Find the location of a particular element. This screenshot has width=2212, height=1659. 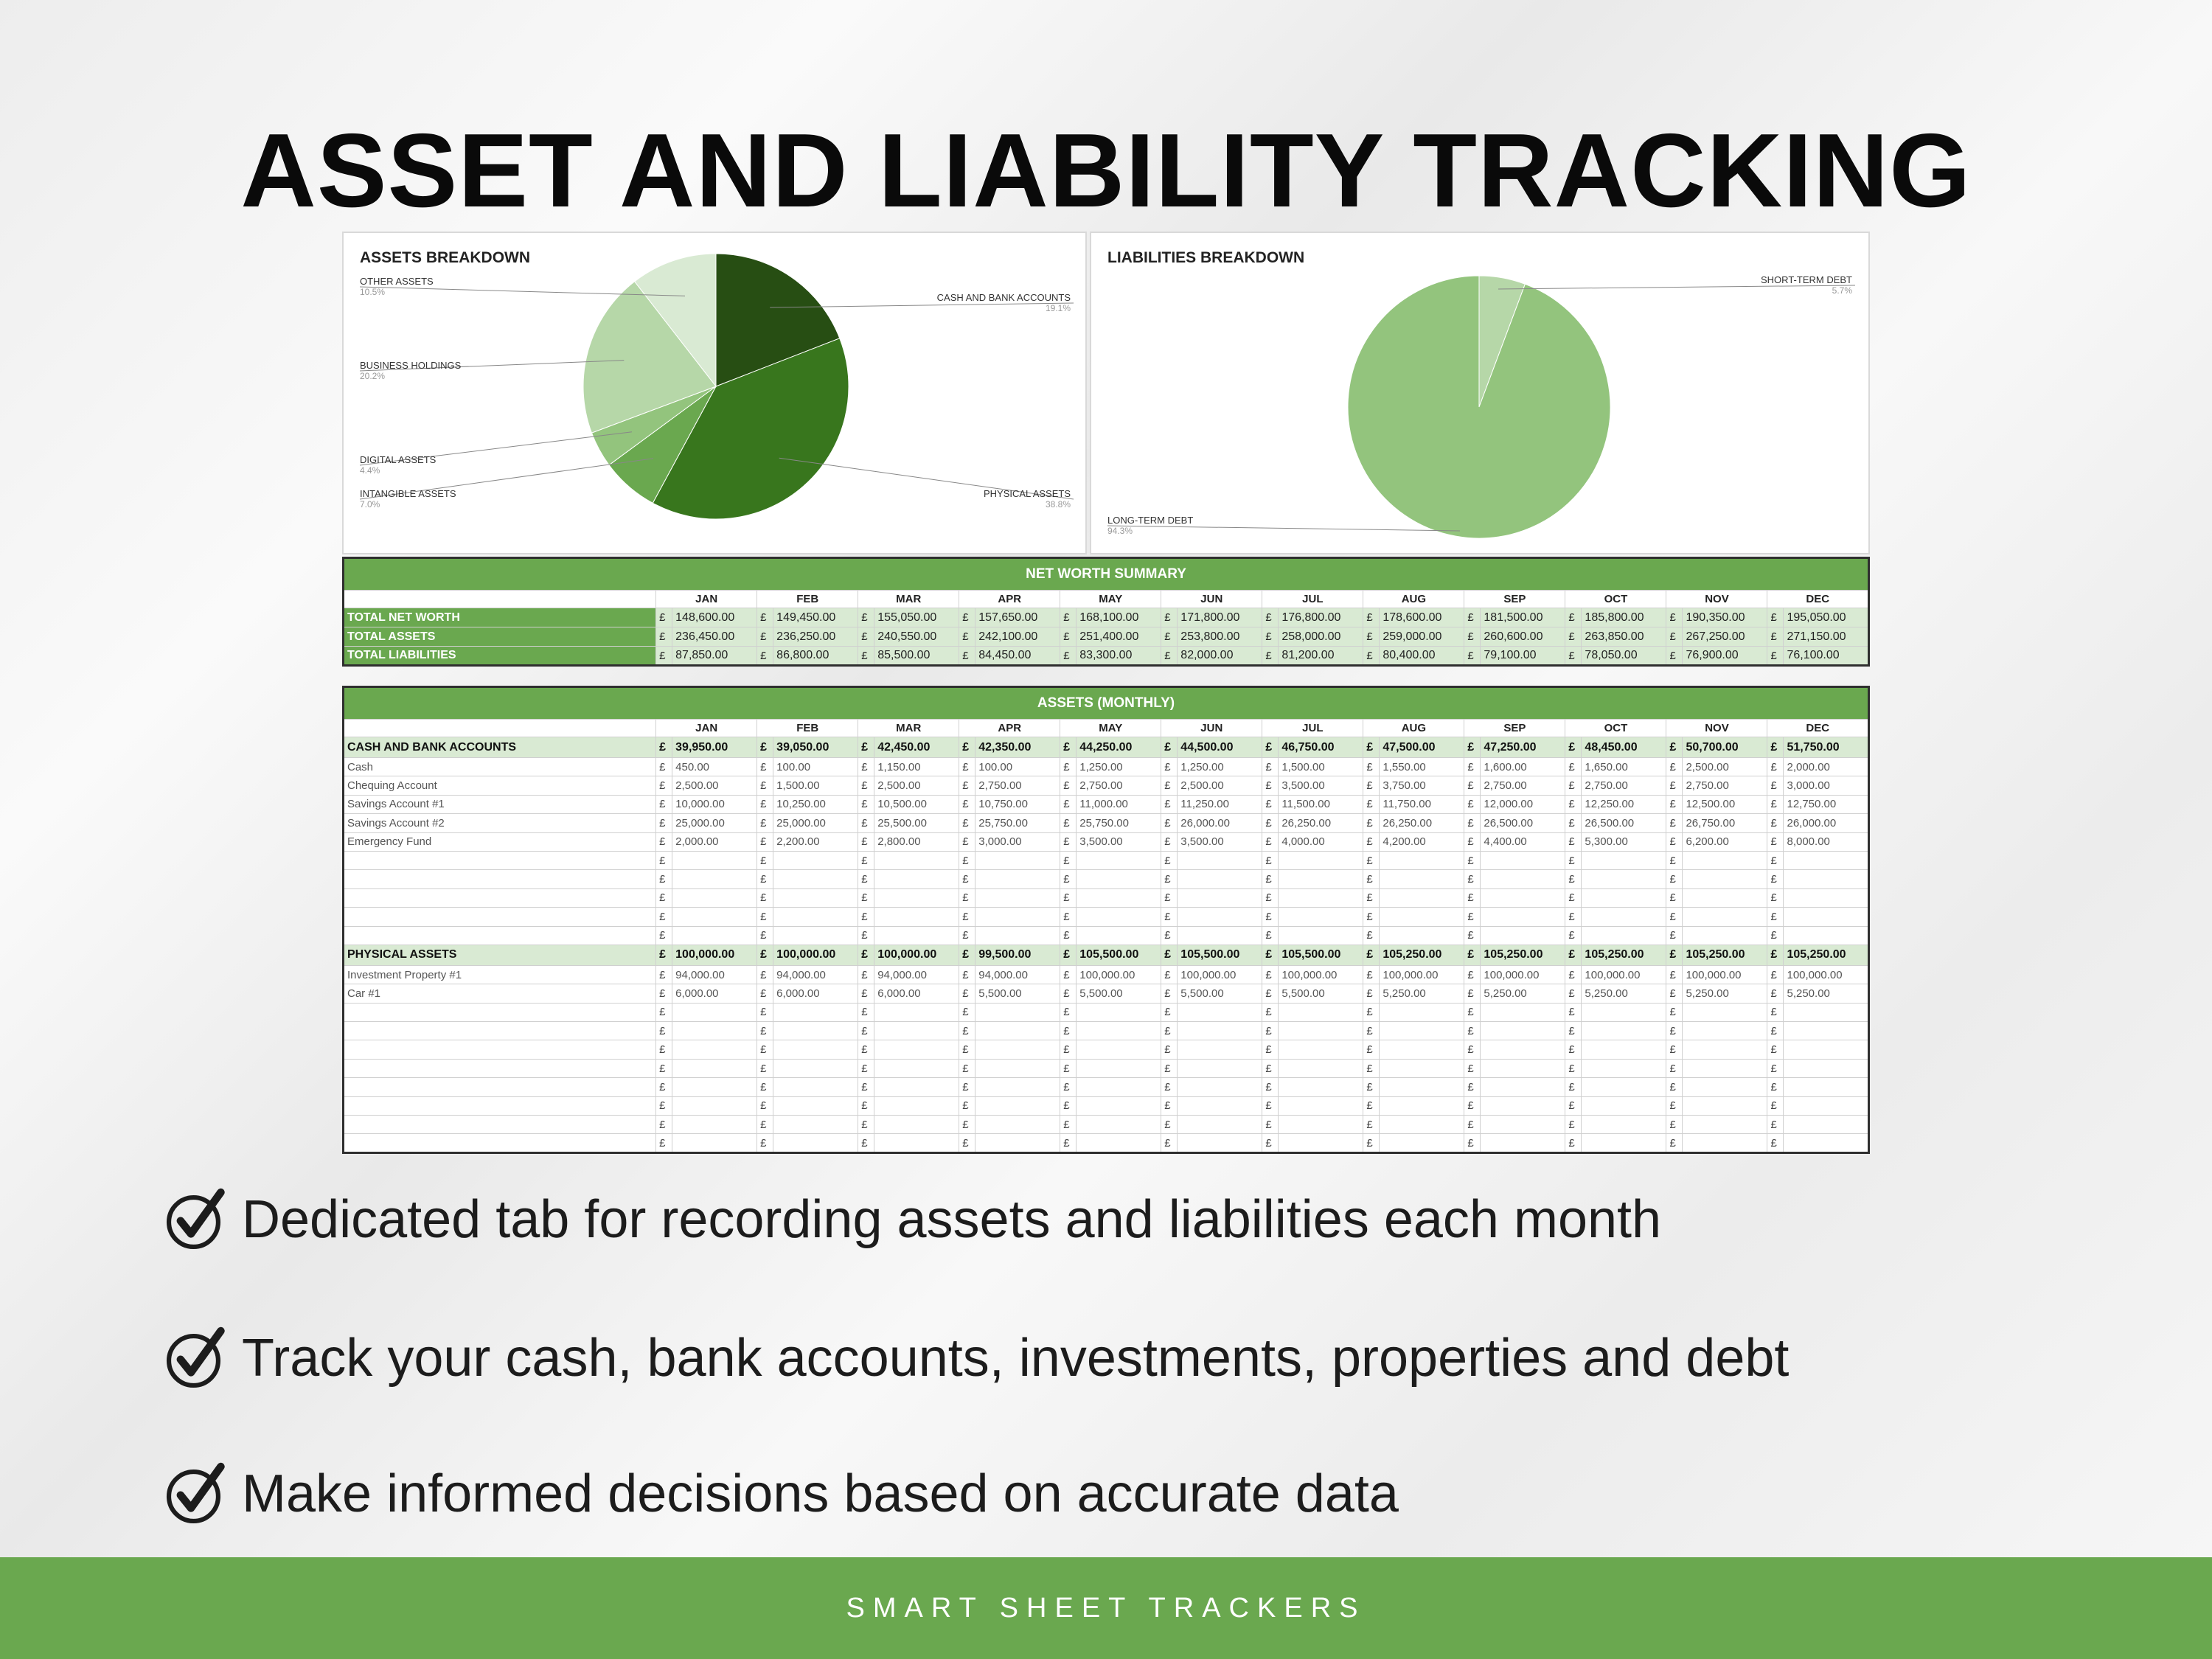

assets-chart-title: ASSETS BREAKDOWN is located at coordinates (445, 257).